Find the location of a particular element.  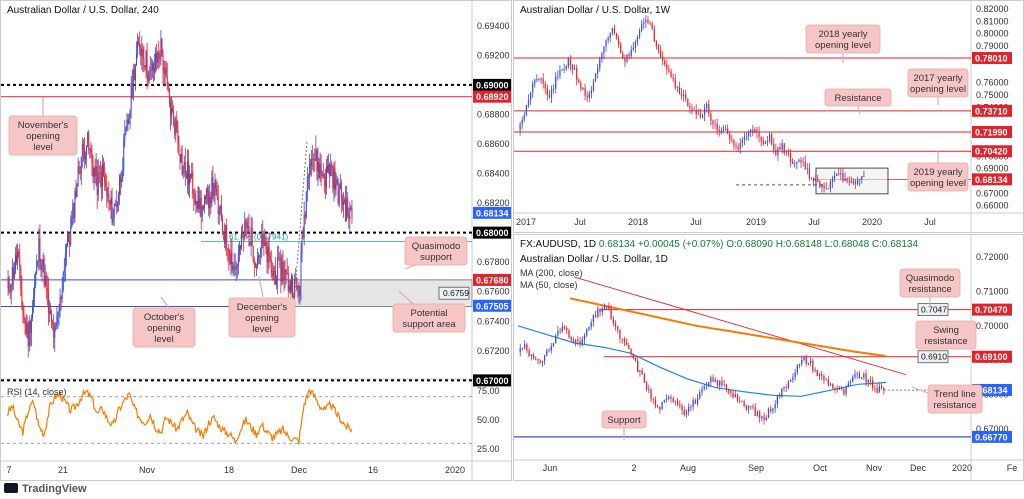

price-tag-label: 0.67000 is located at coordinates (492, 381).